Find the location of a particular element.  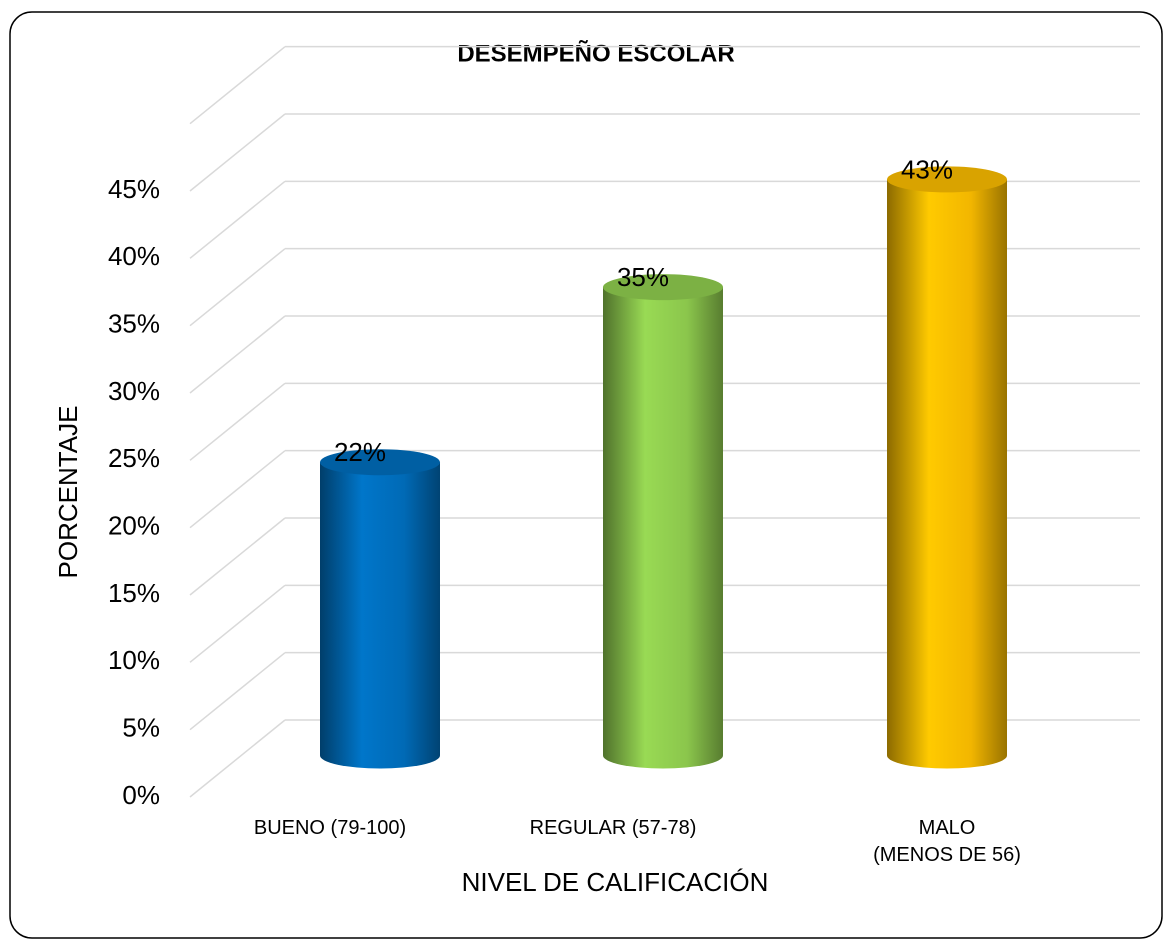

y-tick-label: 25% is located at coordinates (134, 458).